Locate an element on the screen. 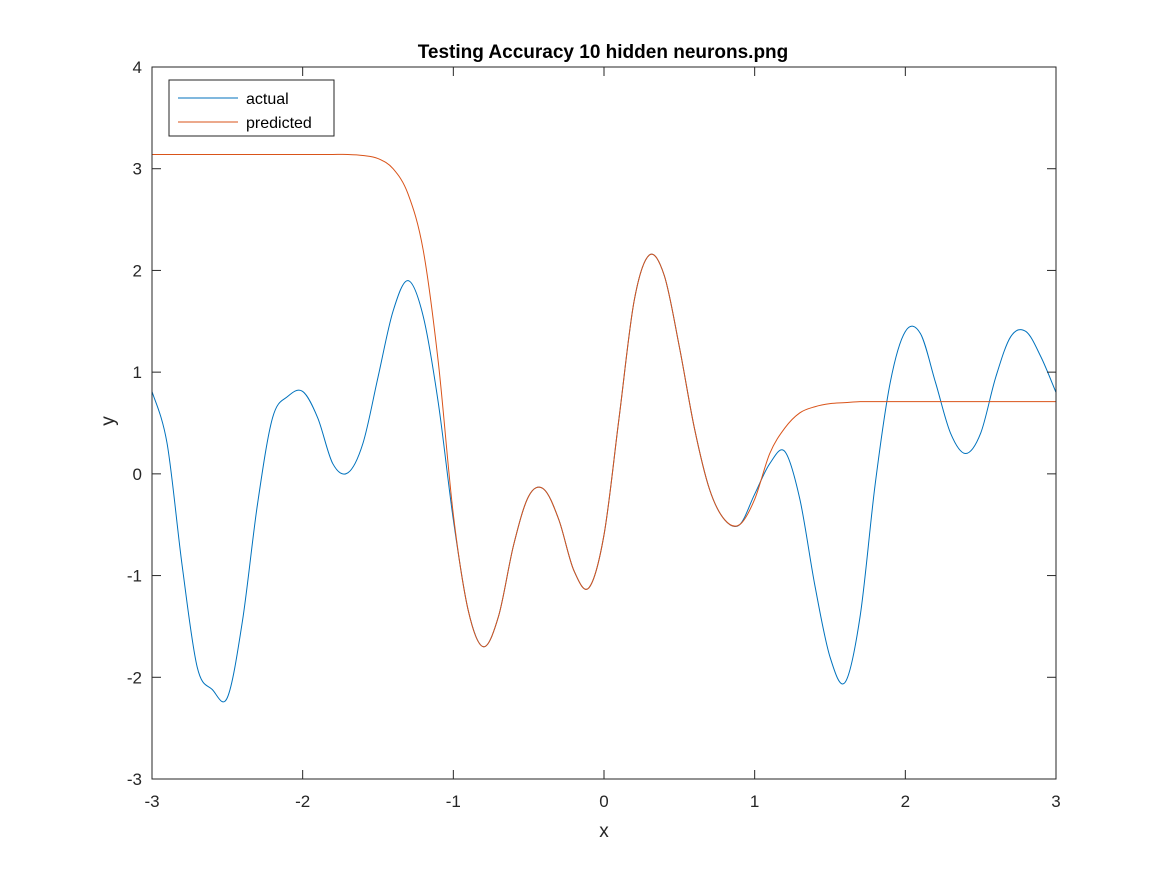 This screenshot has height=875, width=1167. legend-label-actual: actual is located at coordinates (267, 99).